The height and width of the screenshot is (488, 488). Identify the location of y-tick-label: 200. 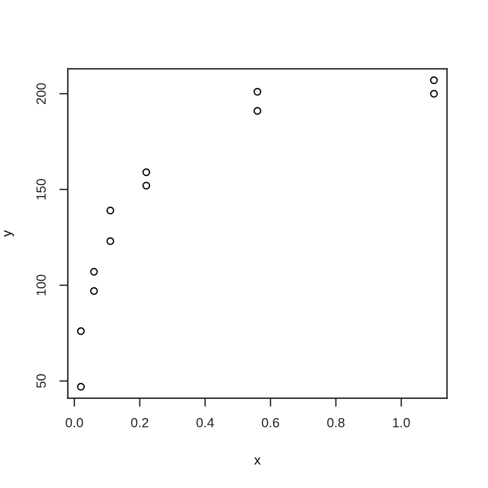
(41, 93).